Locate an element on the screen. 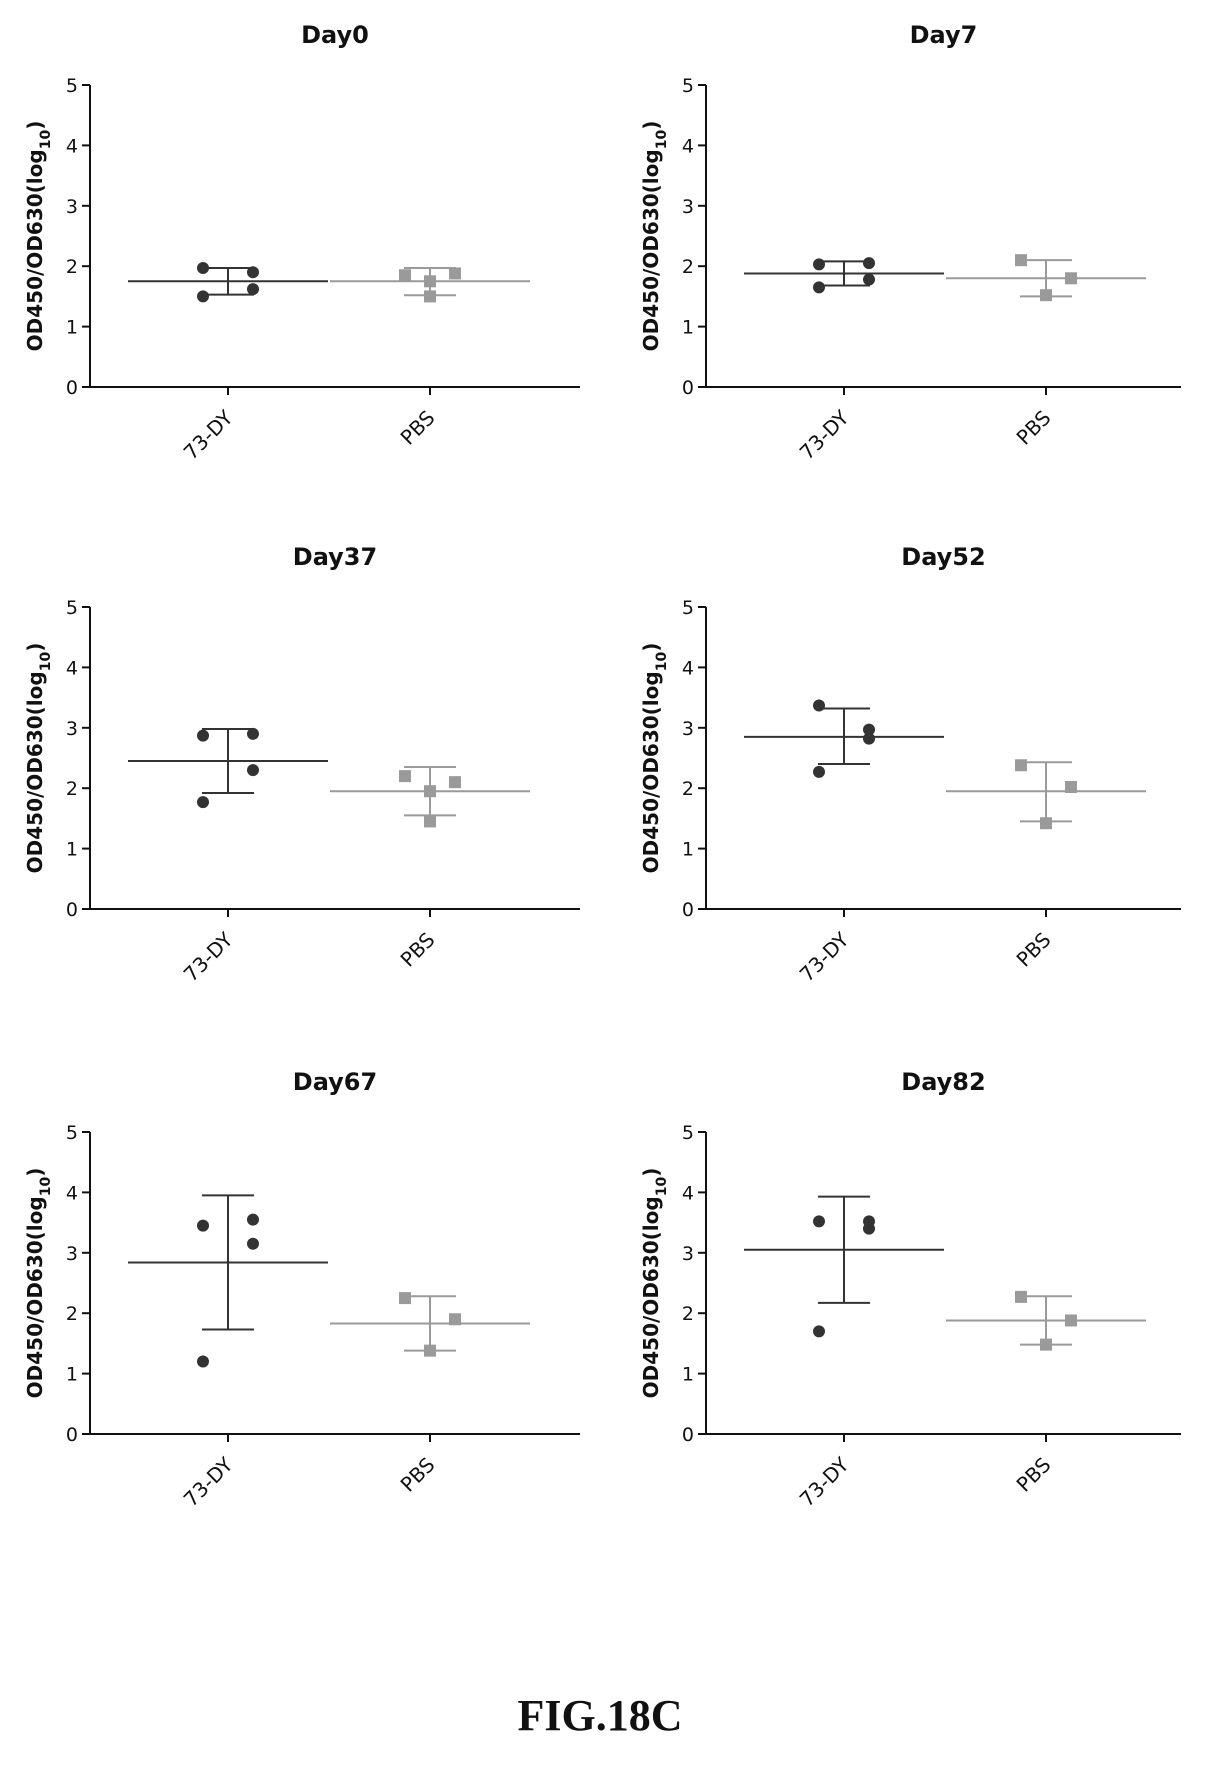 This screenshot has width=1210, height=1775. chart-panel-day52: Day52 OD450/OD630(log10) 0 1 2 3 4 5 73-DY PBS is located at coordinates (910, 764).